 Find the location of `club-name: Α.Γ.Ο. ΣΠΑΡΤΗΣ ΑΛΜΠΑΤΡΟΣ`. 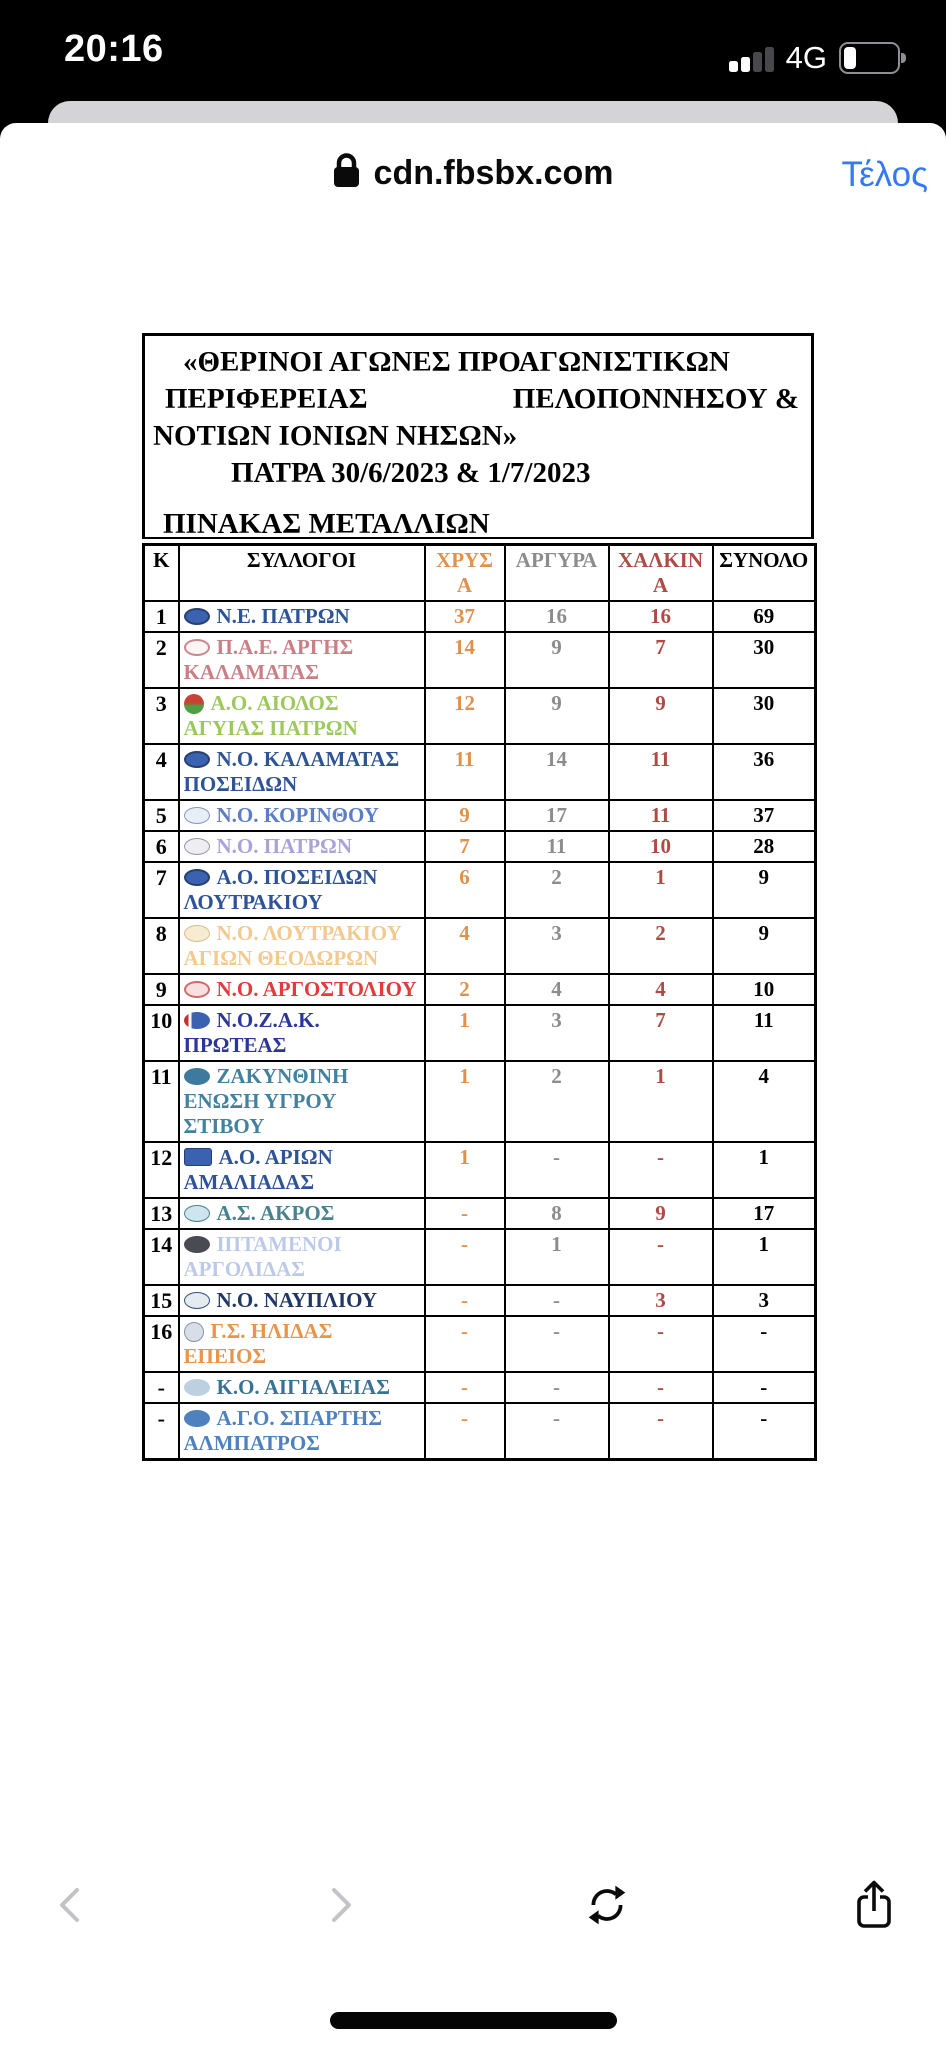

club-name: Α.Γ.Ο. ΣΠΑΡΤΗΣ ΑΛΜΠΑΤΡΟΣ is located at coordinates (282, 1430).